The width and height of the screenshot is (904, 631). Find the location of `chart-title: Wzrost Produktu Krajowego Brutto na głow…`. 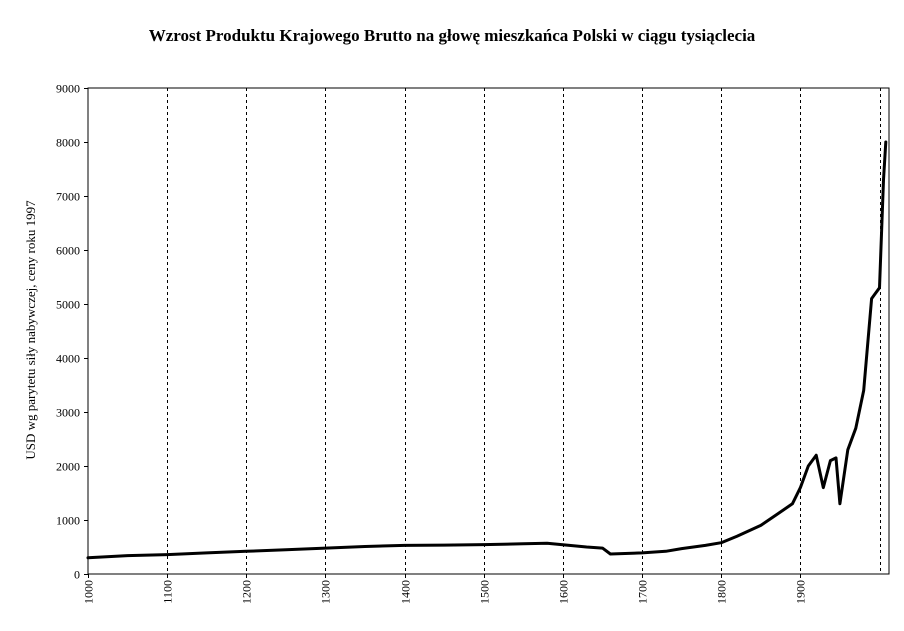

chart-title: Wzrost Produktu Krajowego Brutto na głow… is located at coordinates (452, 35).